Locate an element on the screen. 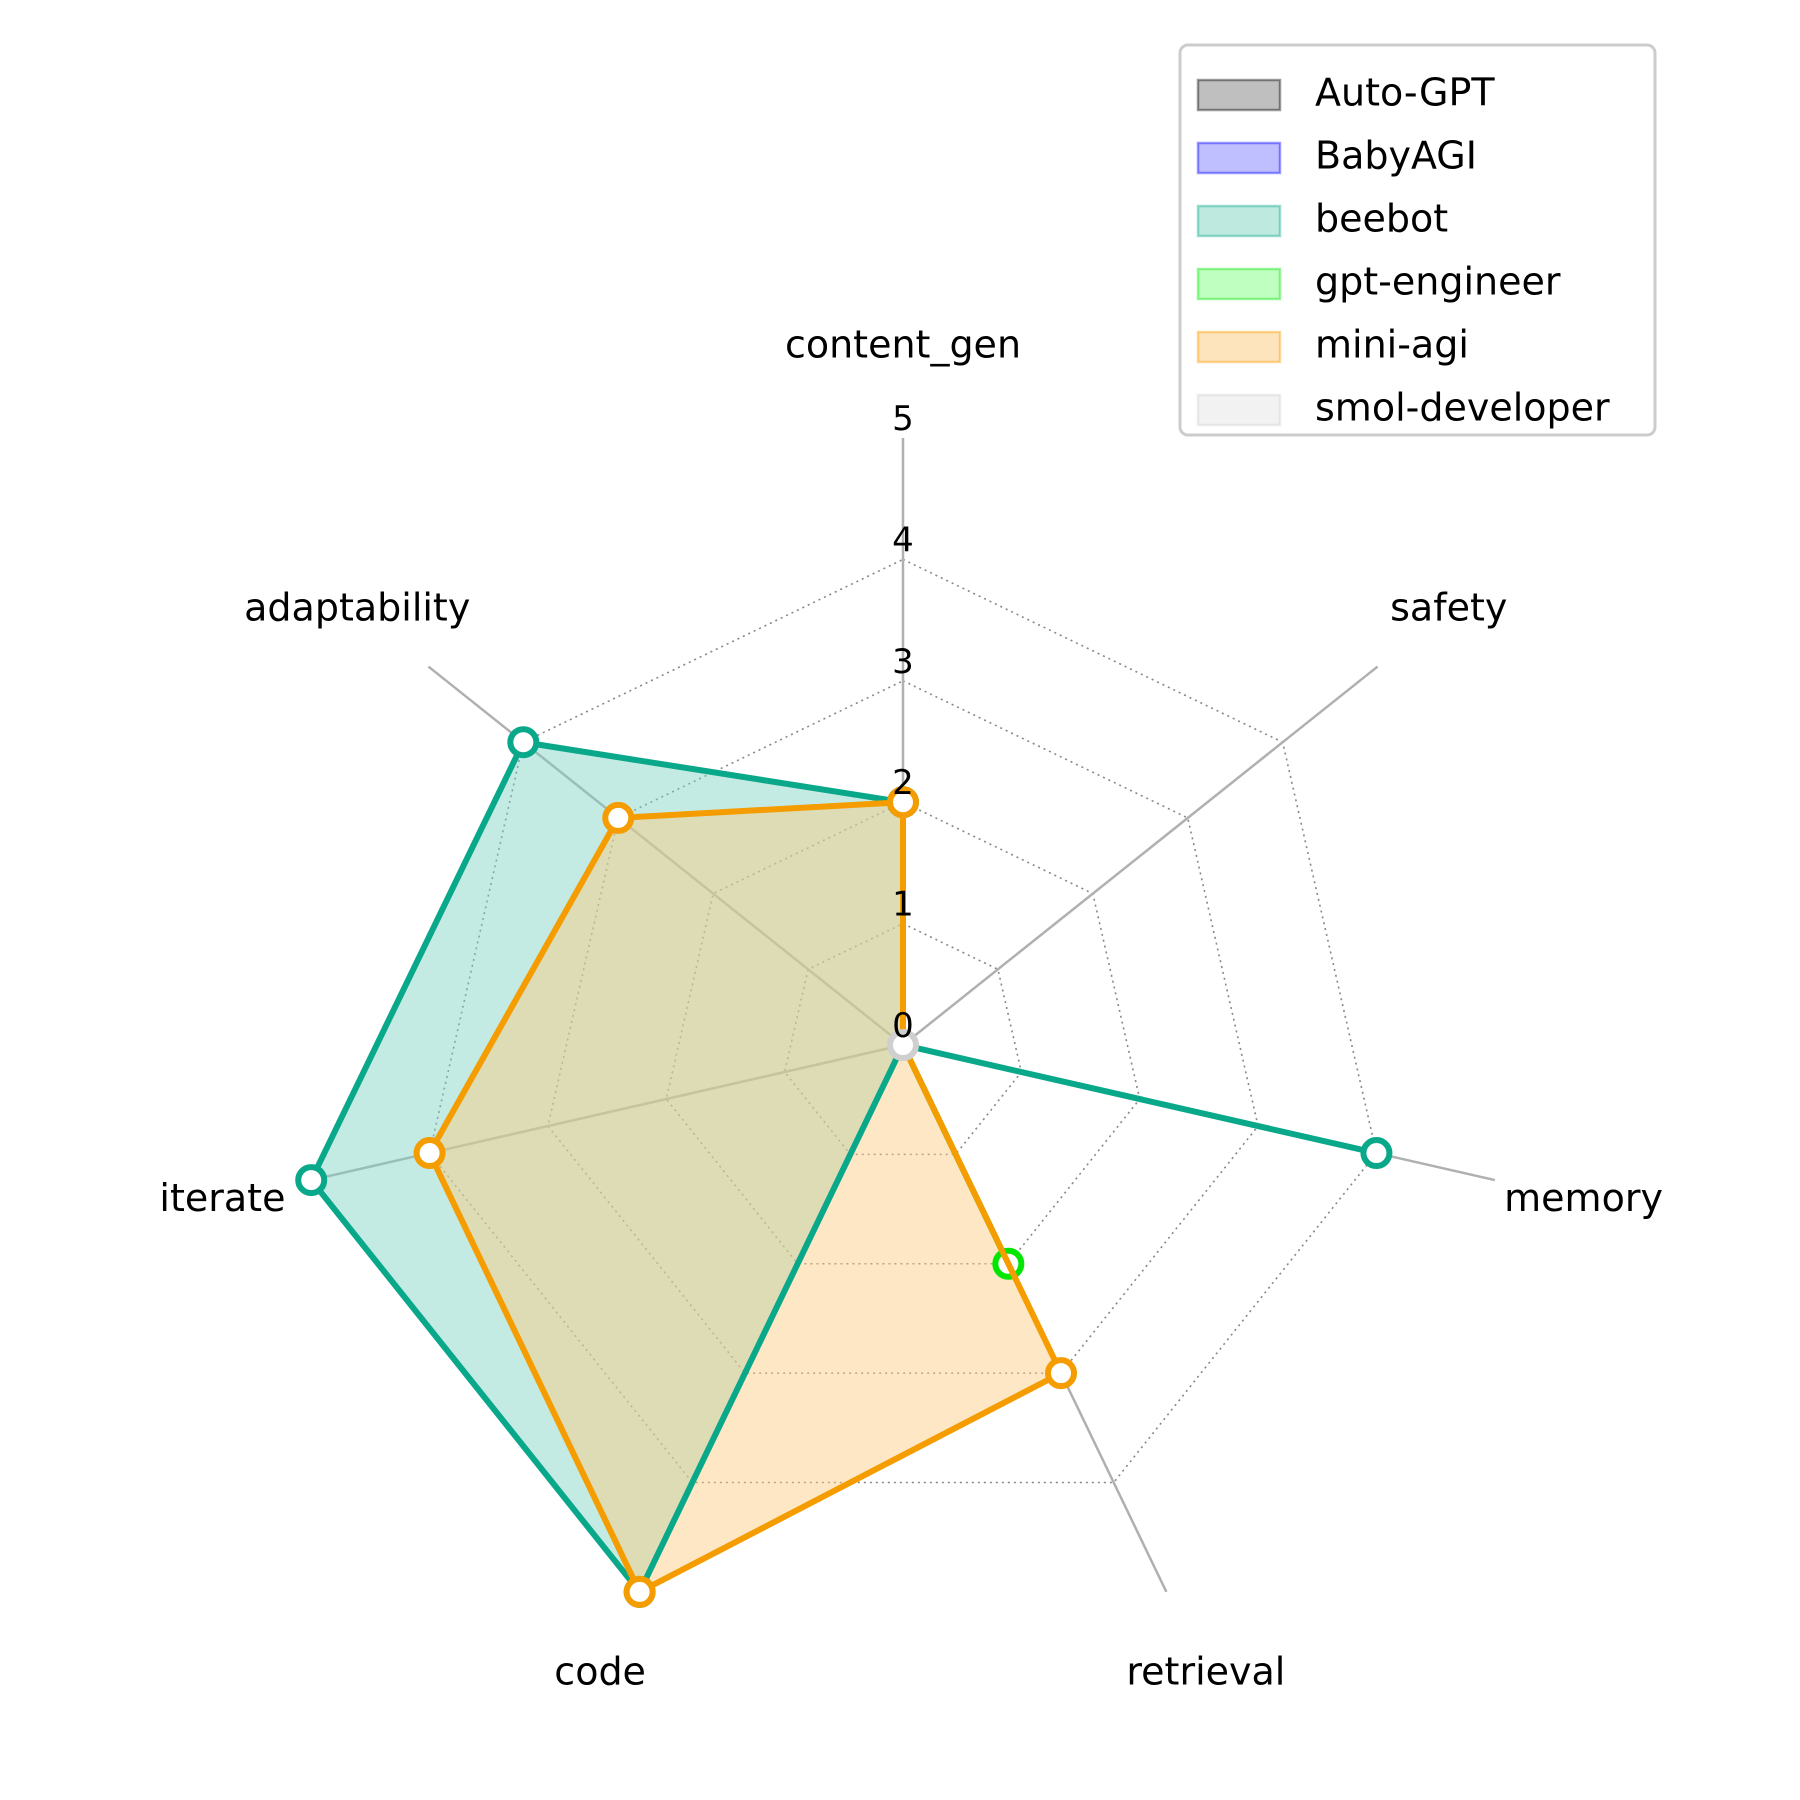  legend-swatch-beebot is located at coordinates (1239, 221).